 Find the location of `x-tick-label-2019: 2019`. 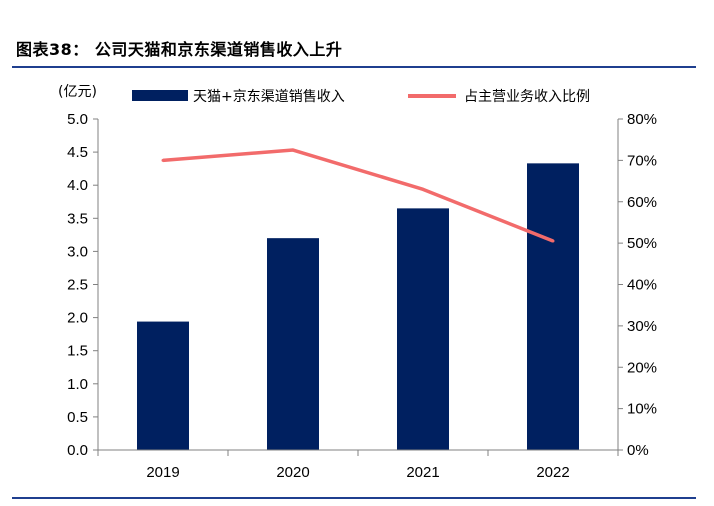

x-tick-label-2019: 2019 is located at coordinates (162, 472).